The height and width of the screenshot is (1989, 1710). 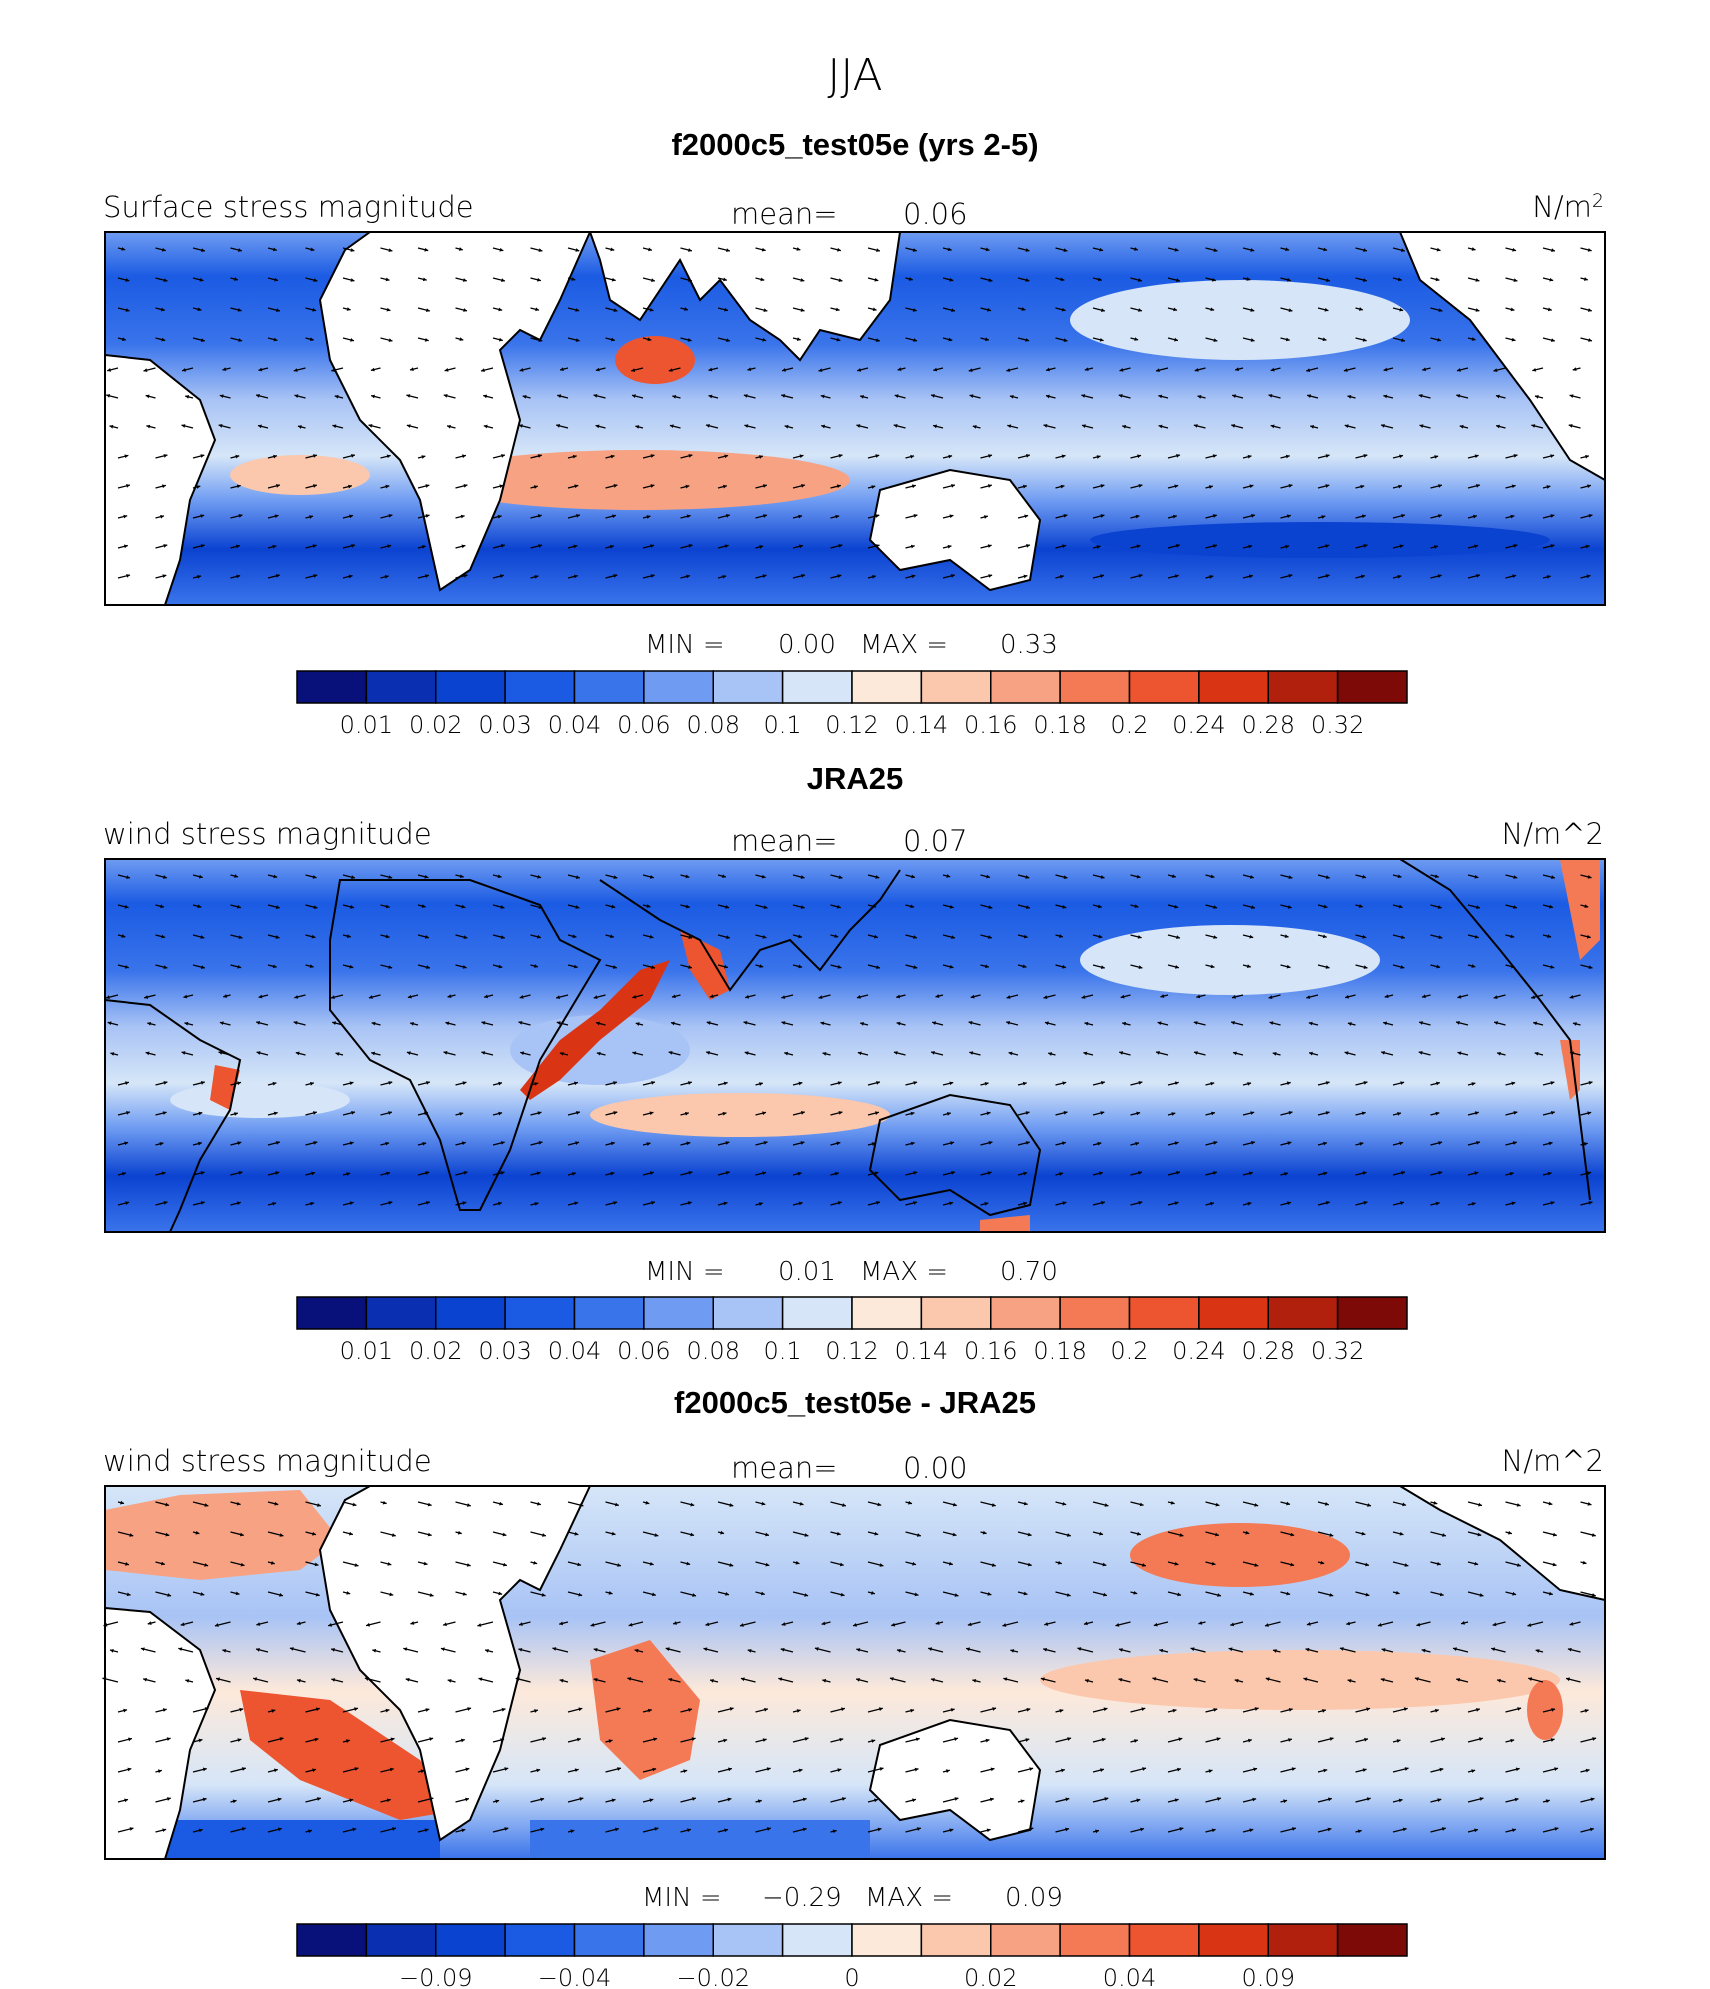 What do you see at coordinates (504, 725) in the screenshot?
I see `colorbar-tick-label: 0.03` at bounding box center [504, 725].